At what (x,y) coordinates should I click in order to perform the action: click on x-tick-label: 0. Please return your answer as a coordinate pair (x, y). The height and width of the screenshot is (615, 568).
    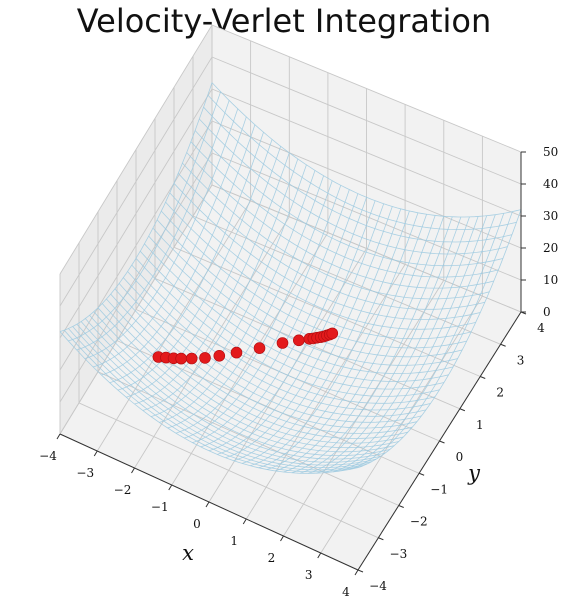
    Looking at the image, I should click on (197, 524).